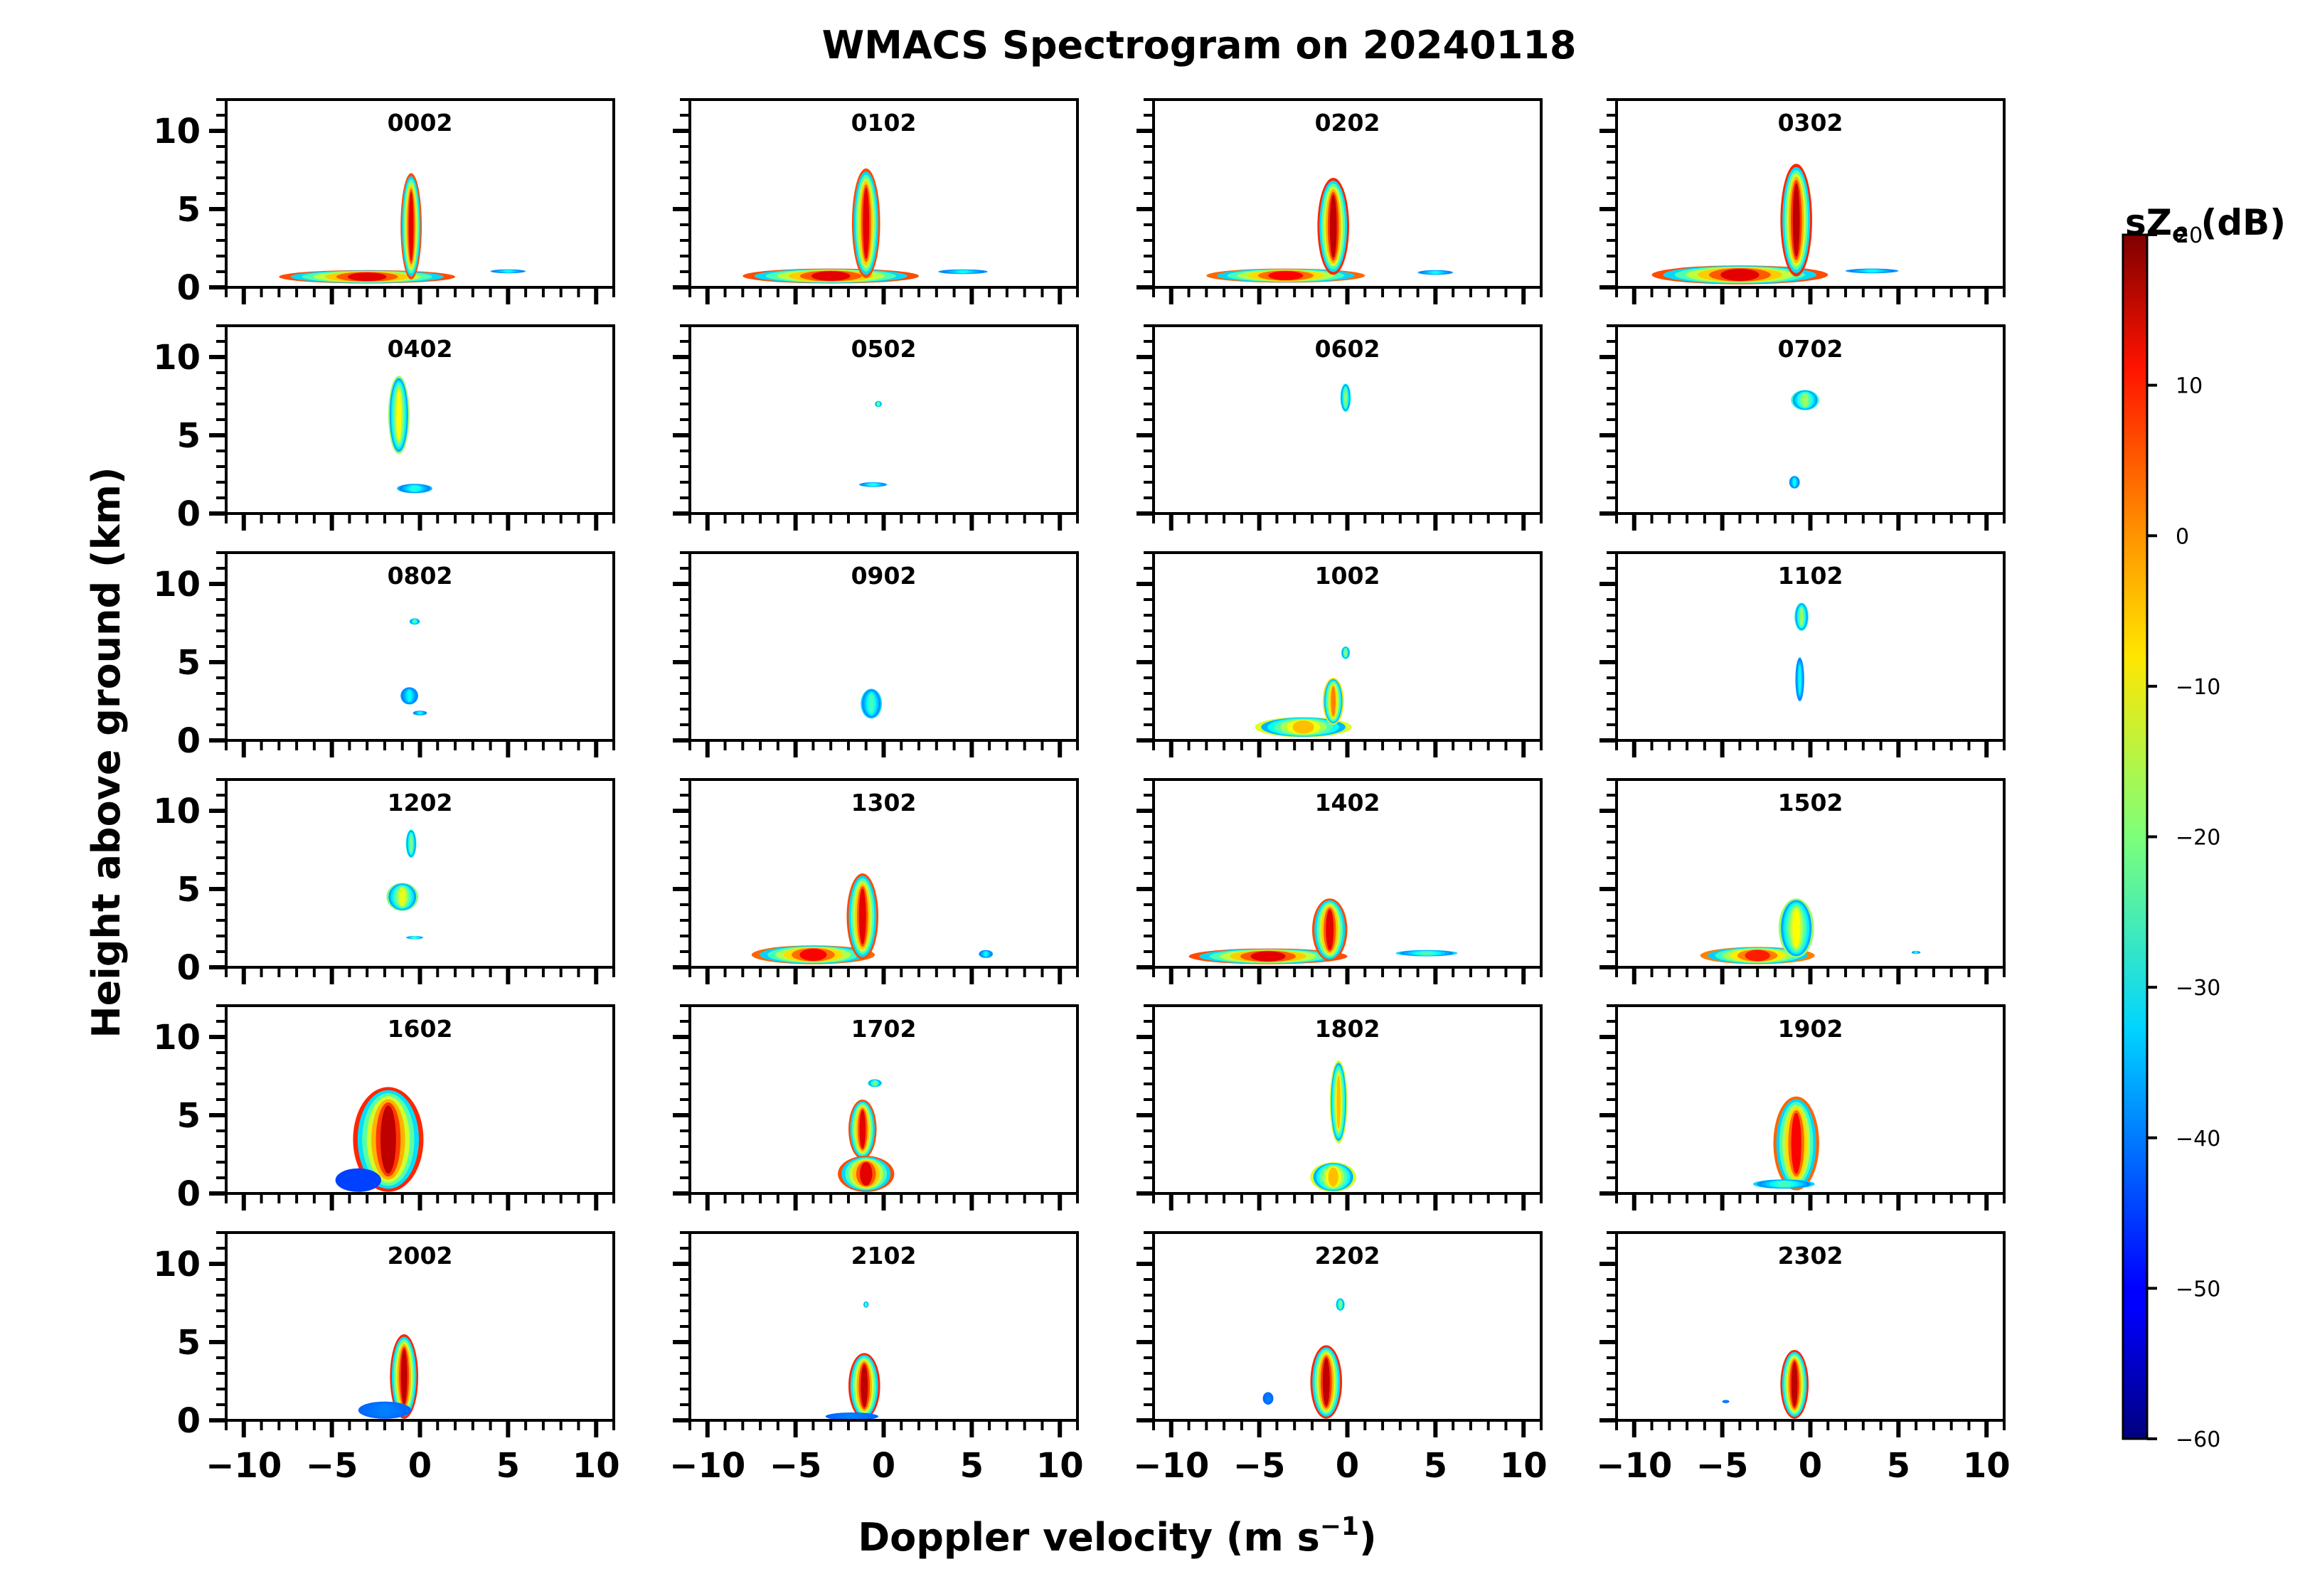 This screenshot has width=2305, height=1596. What do you see at coordinates (1340, 201) in the screenshot?
I see `panel-0202: 0202` at bounding box center [1340, 201].